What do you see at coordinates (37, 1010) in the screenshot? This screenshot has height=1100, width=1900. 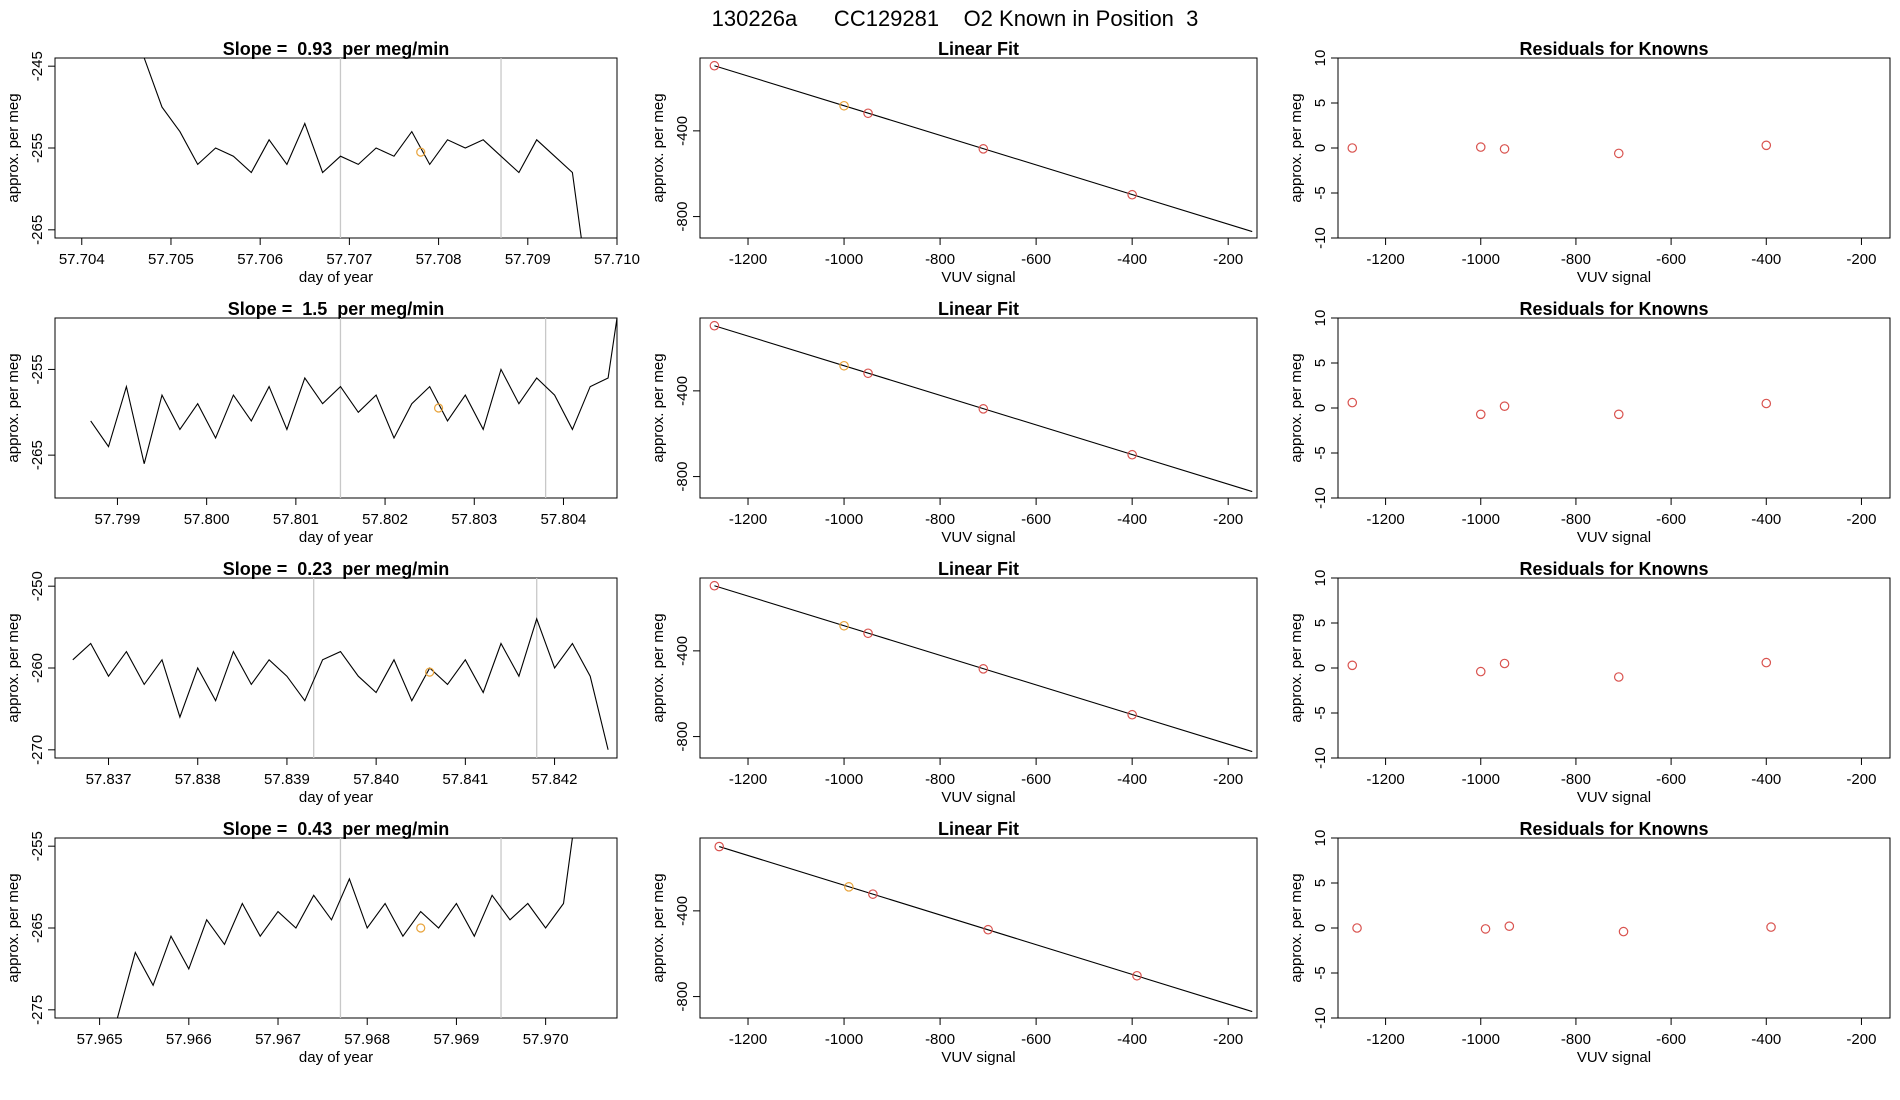 I see `y-tick-label: -275` at bounding box center [37, 1010].